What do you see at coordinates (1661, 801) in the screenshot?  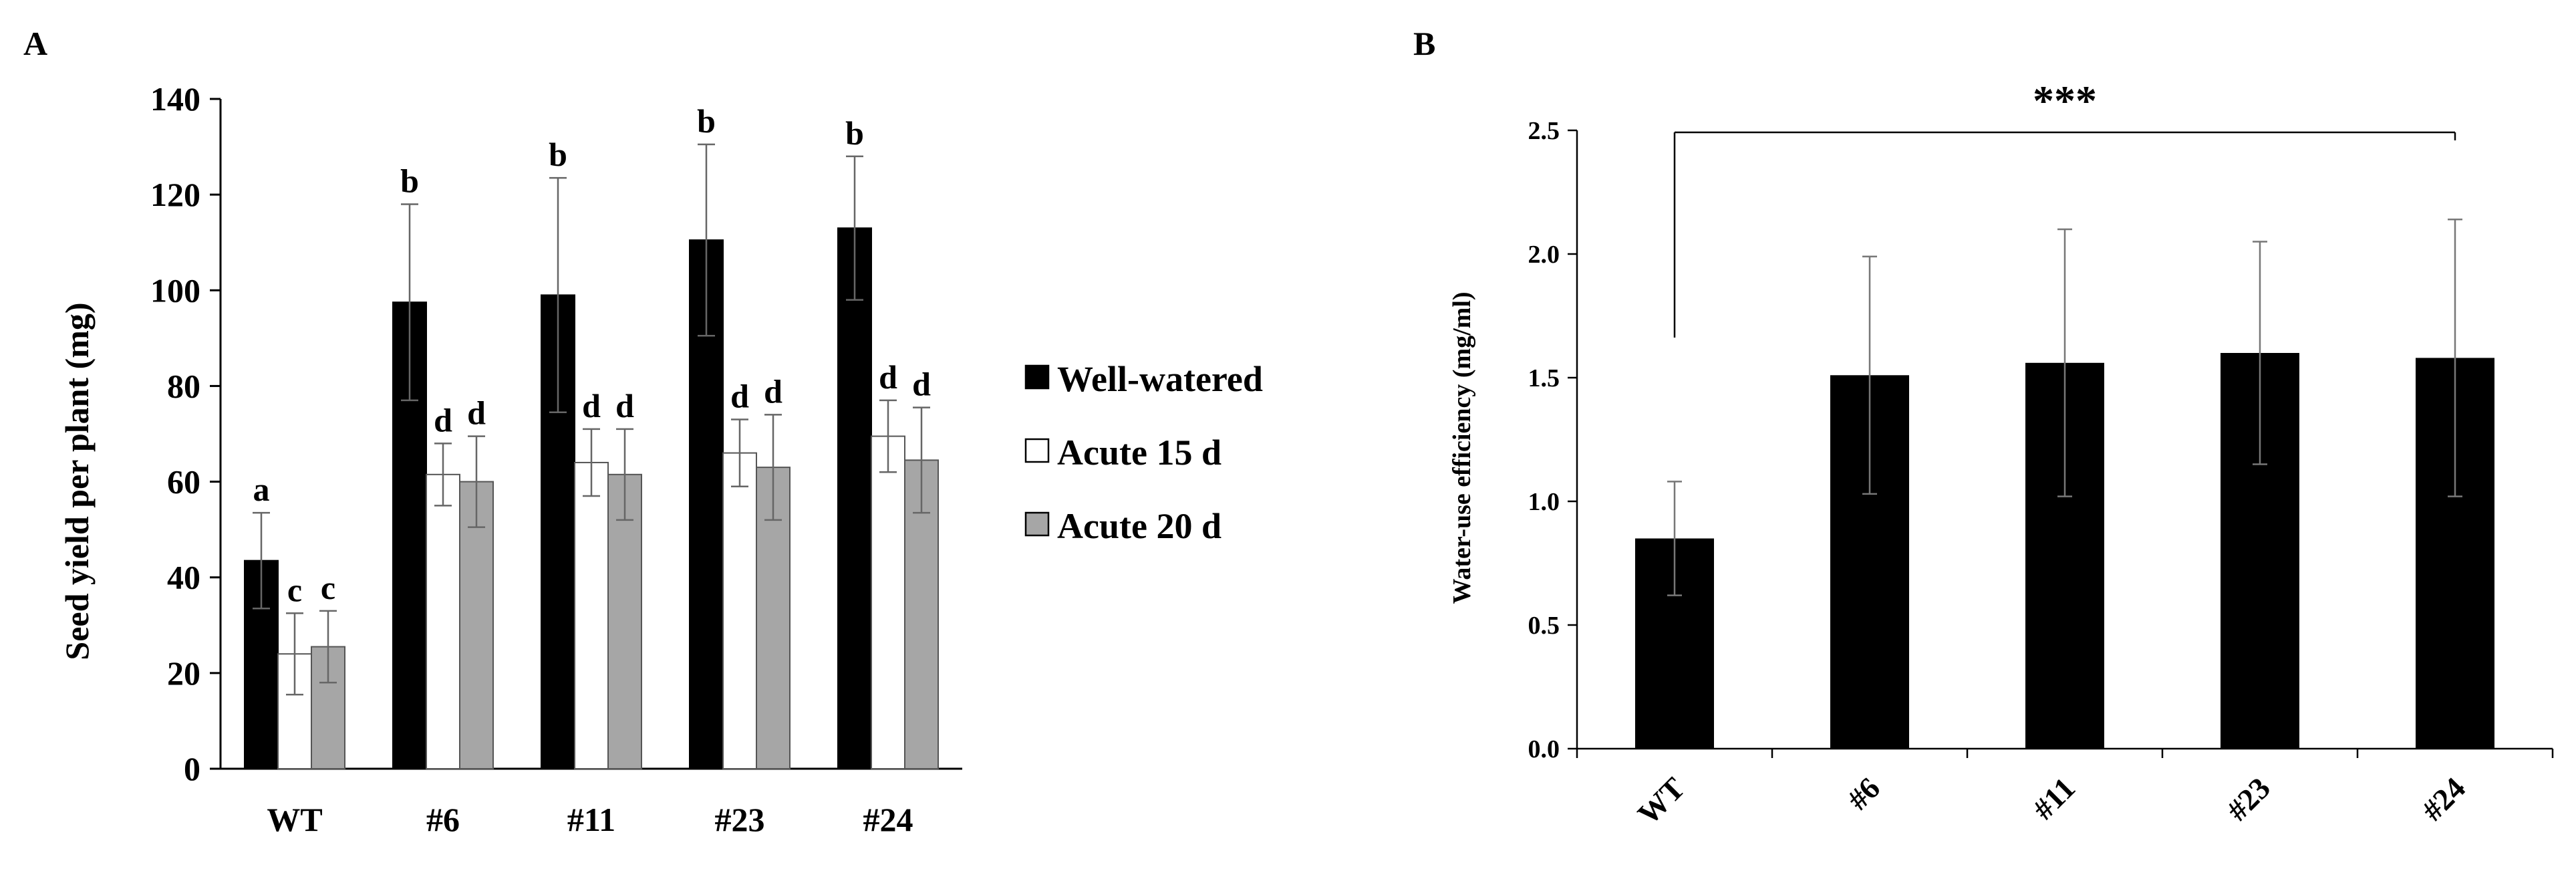 I see `x-tick-label-b: WT` at bounding box center [1661, 801].